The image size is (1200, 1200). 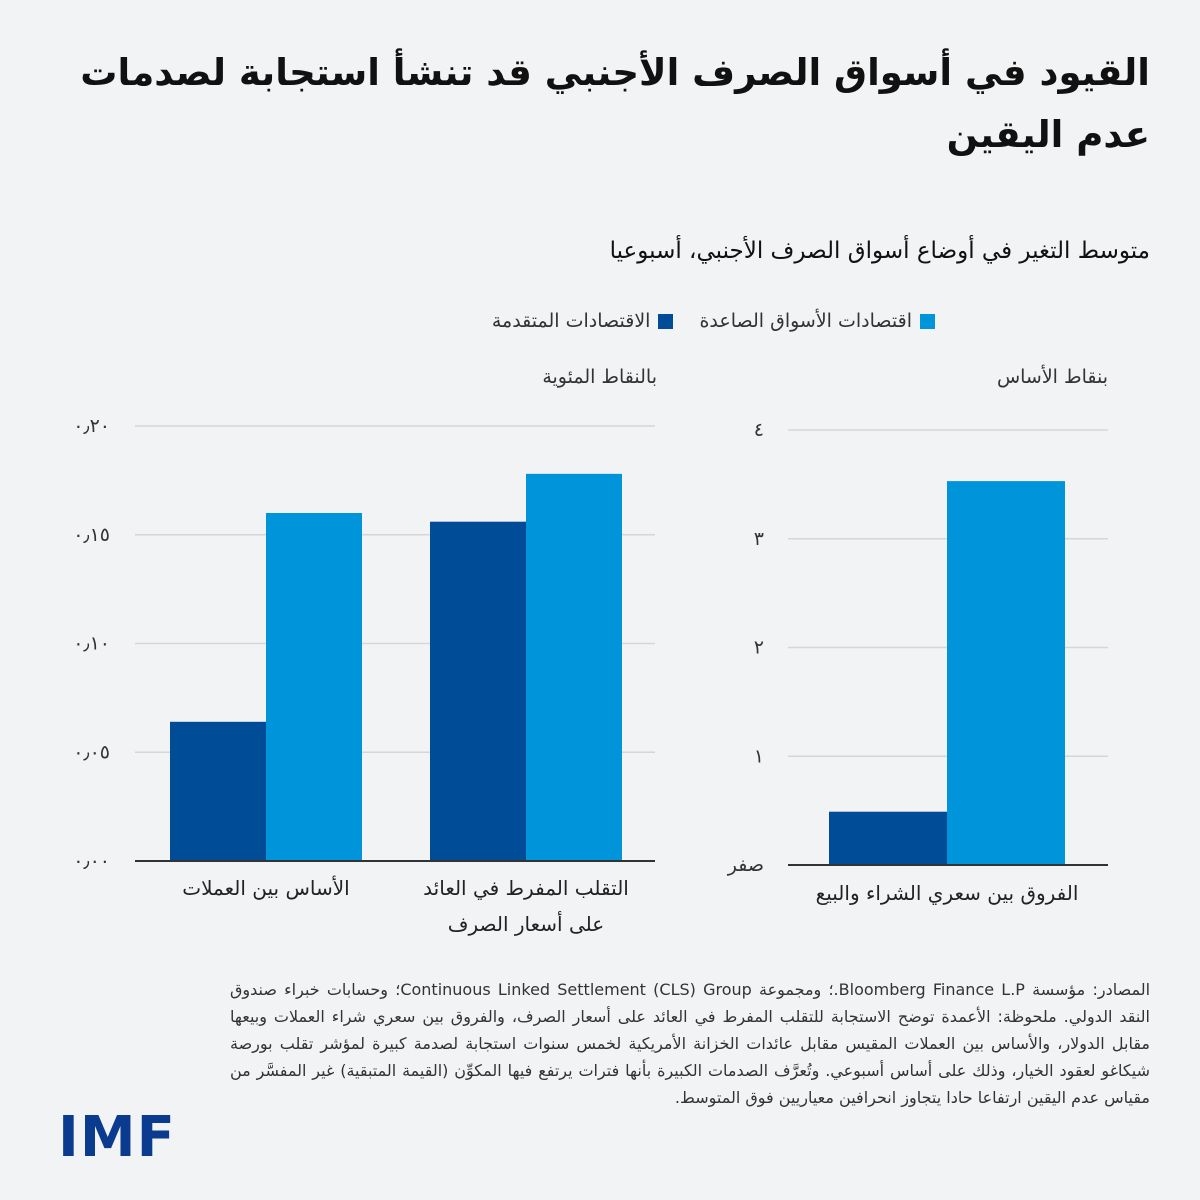 I want to click on legend-swatch-advanced, so click(x=666, y=321).